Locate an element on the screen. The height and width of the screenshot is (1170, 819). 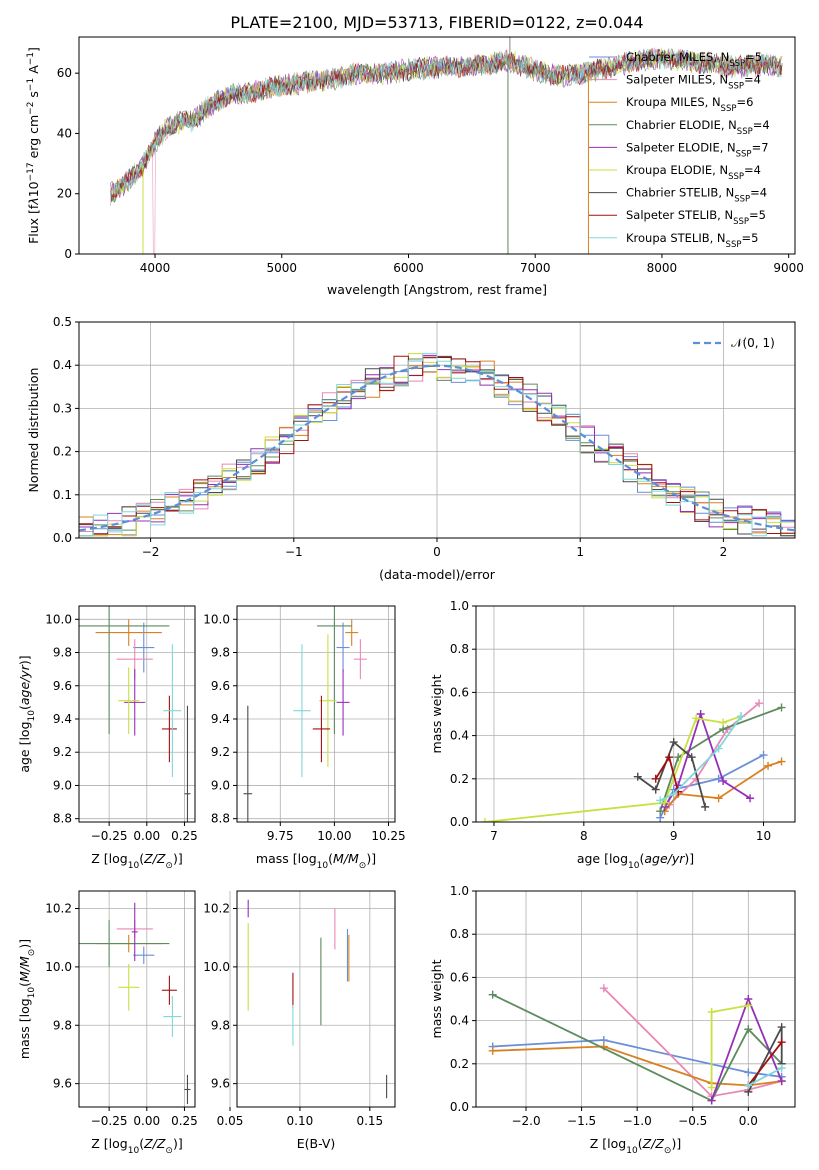
mass-vs-ebv-panel: 0.05 0.10 0.15 9.6 9.8 10.0 10.2 E(B-V) is located at coordinates (299, 1020).